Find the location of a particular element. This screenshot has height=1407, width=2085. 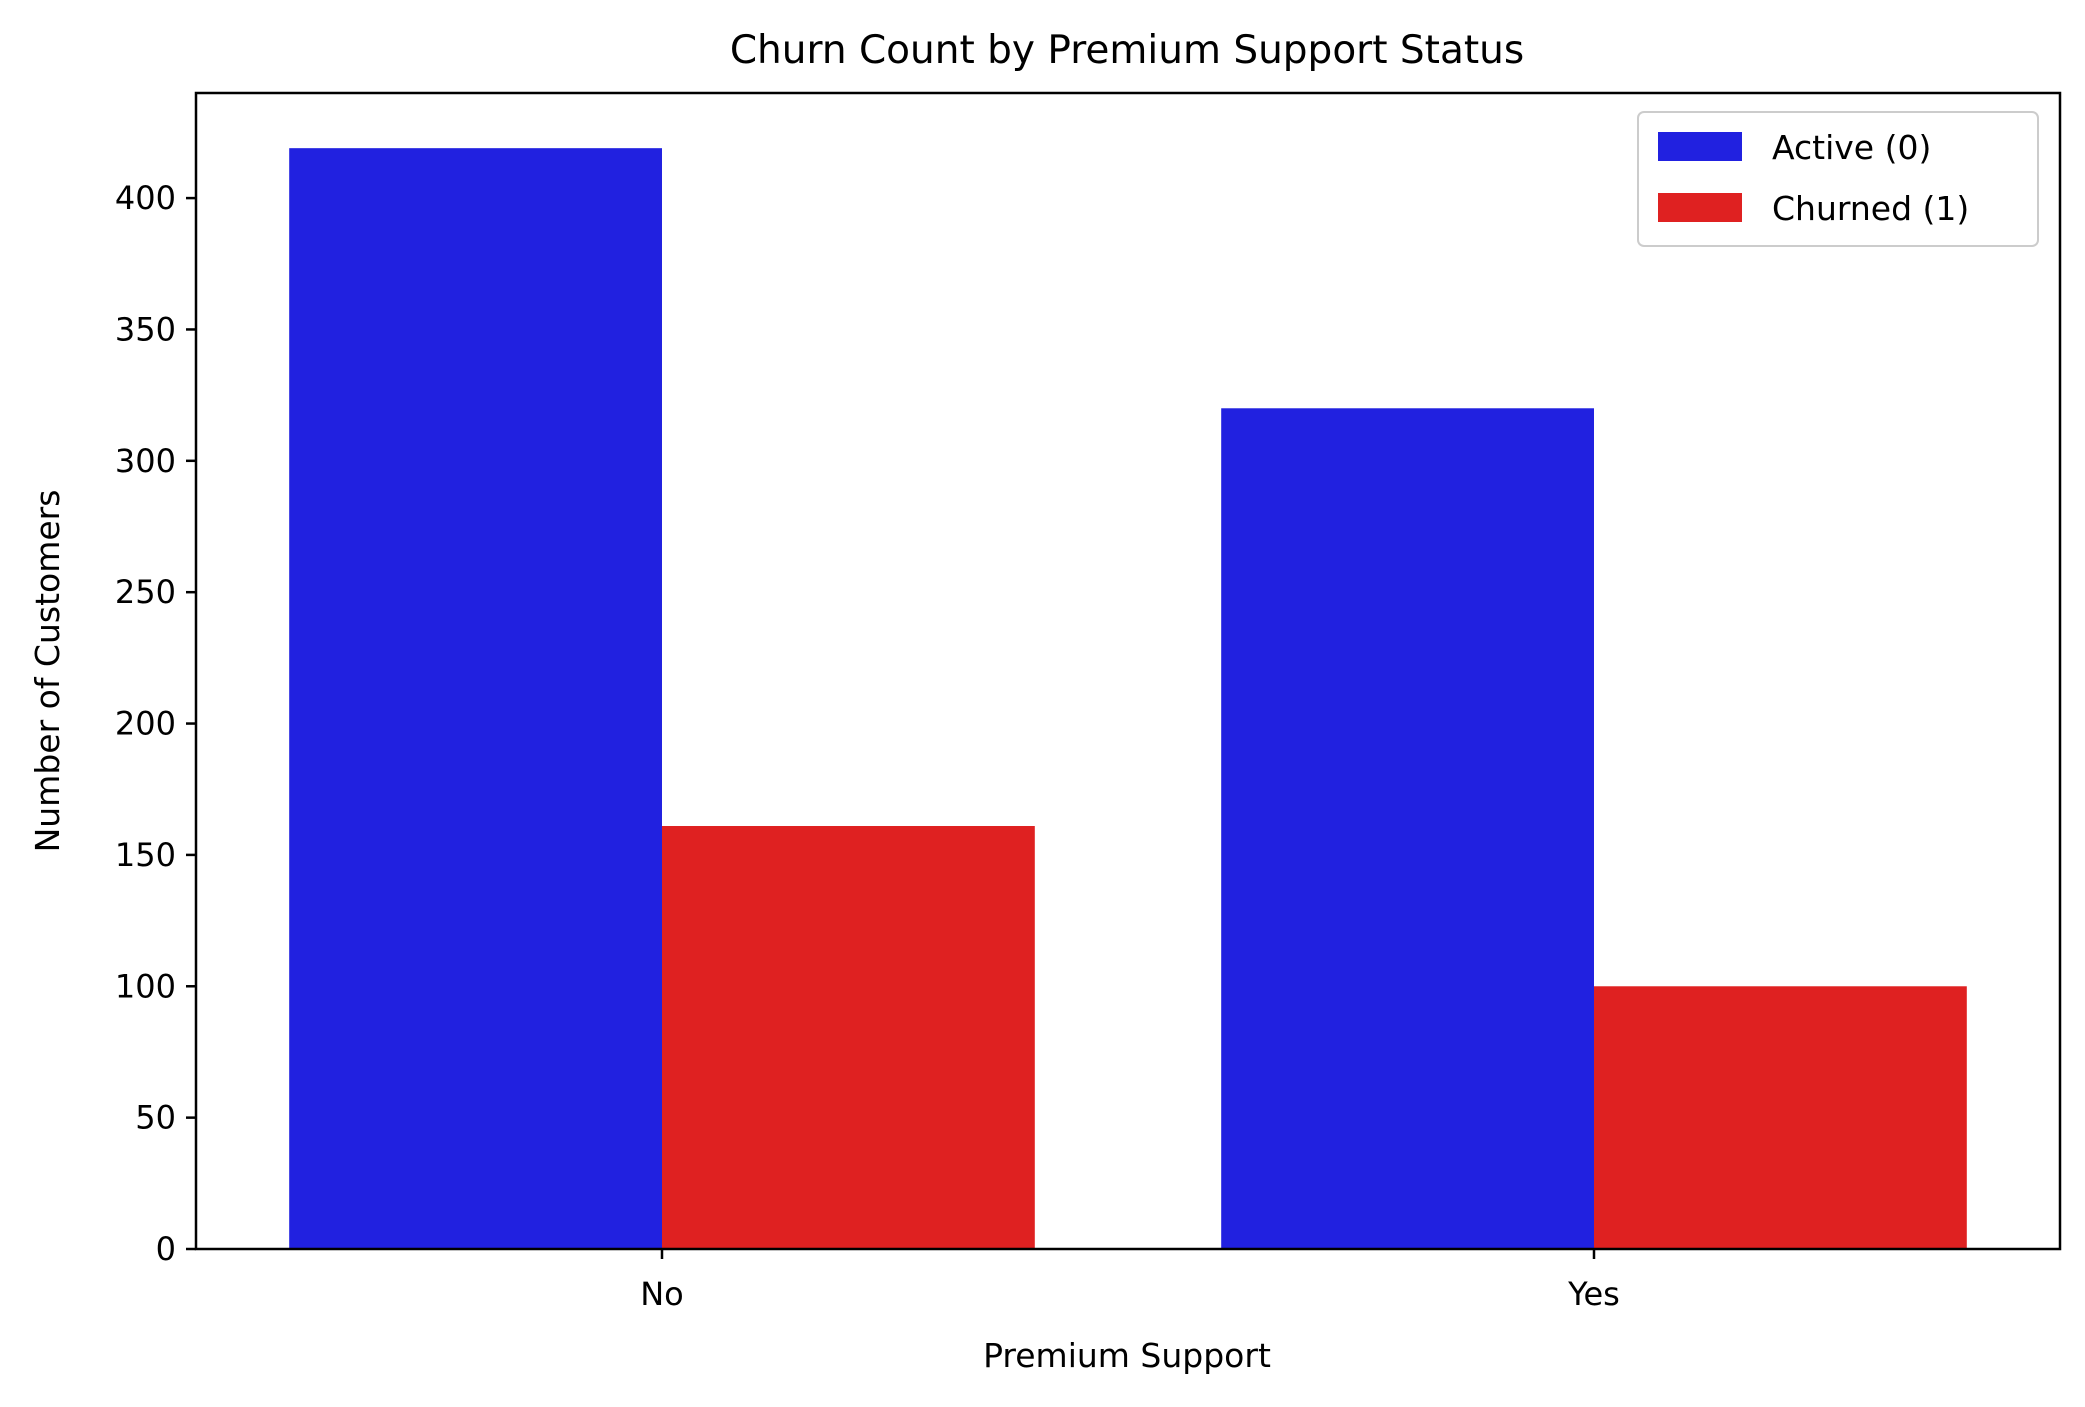

y-tick-label: 150 is located at coordinates (145, 855).